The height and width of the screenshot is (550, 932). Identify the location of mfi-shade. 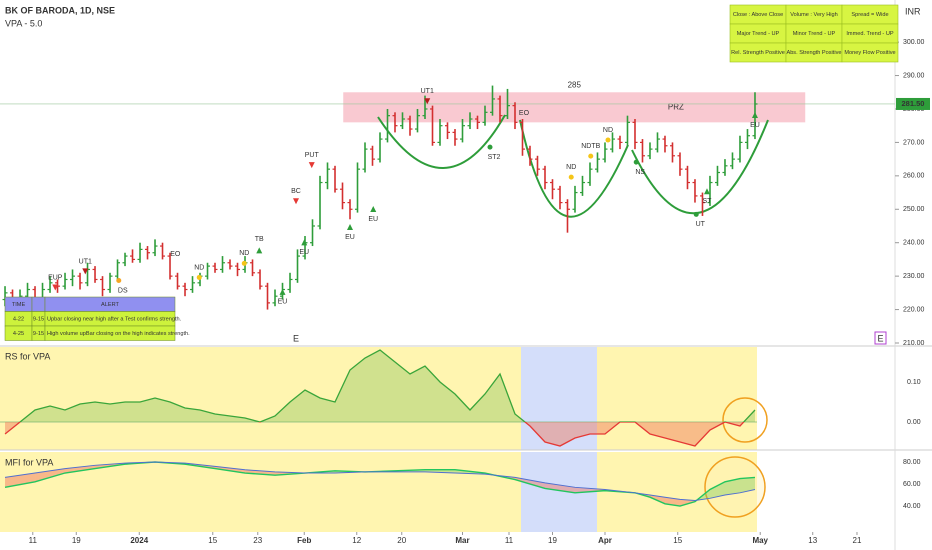
(260, 492).